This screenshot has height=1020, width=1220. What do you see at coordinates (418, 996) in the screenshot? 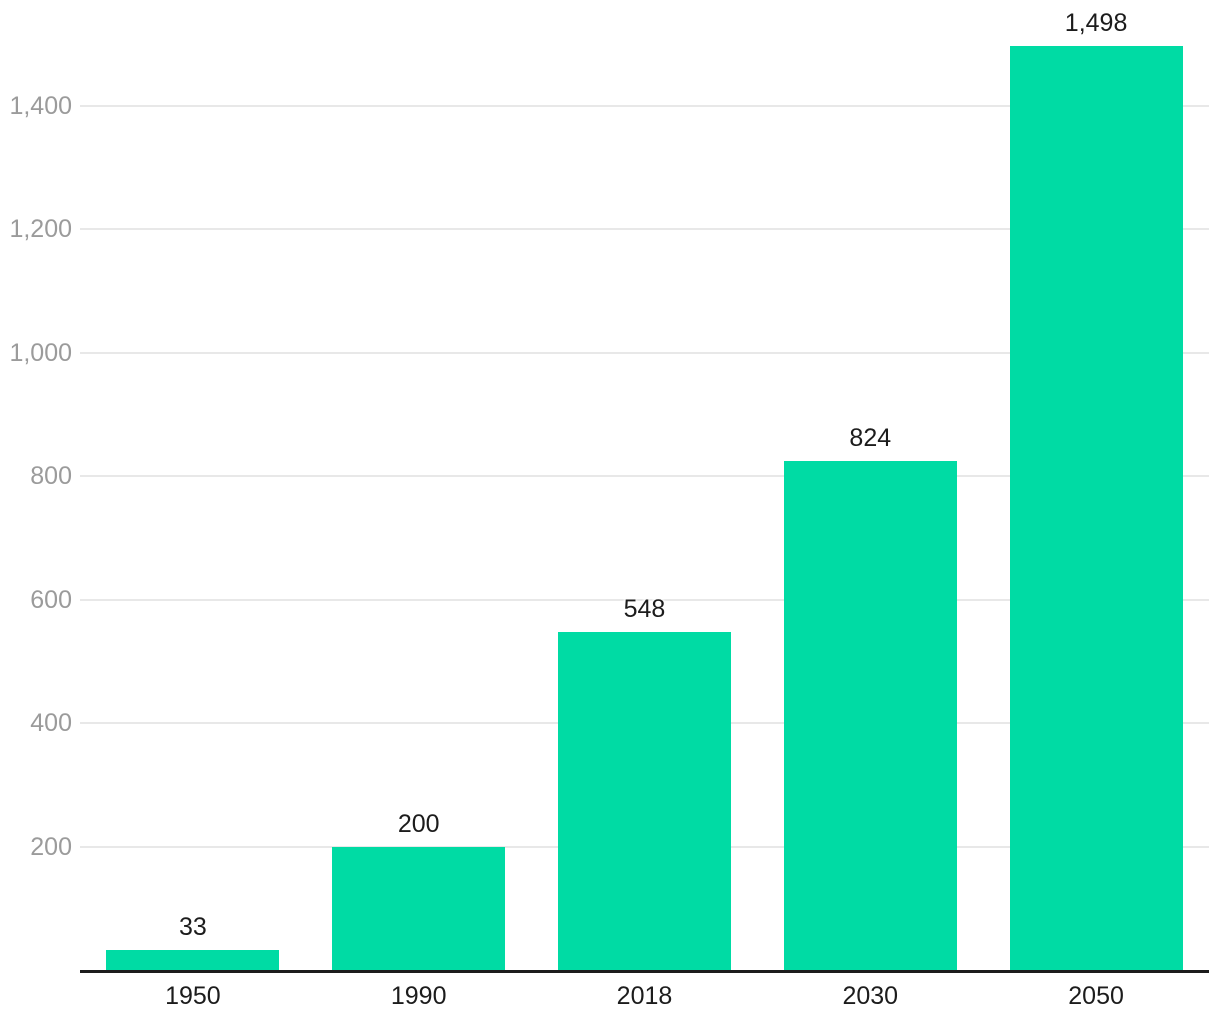
I see `x-axis-tick-label: 1990` at bounding box center [418, 996].